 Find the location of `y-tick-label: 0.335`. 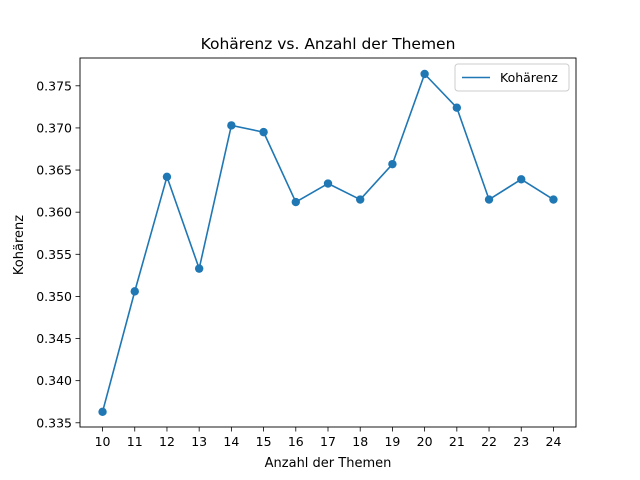

y-tick-label: 0.335 is located at coordinates (54, 422).